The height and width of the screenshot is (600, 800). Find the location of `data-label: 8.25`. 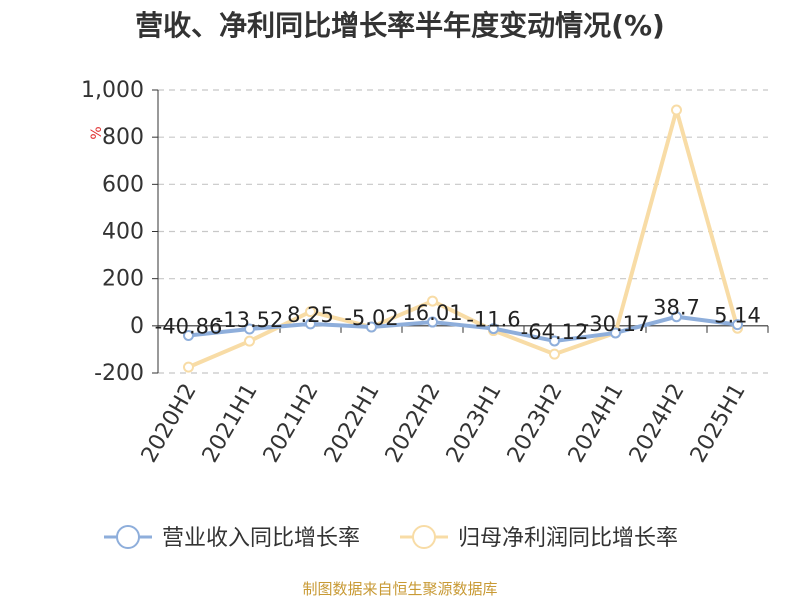

data-label: 8.25 is located at coordinates (310, 315).